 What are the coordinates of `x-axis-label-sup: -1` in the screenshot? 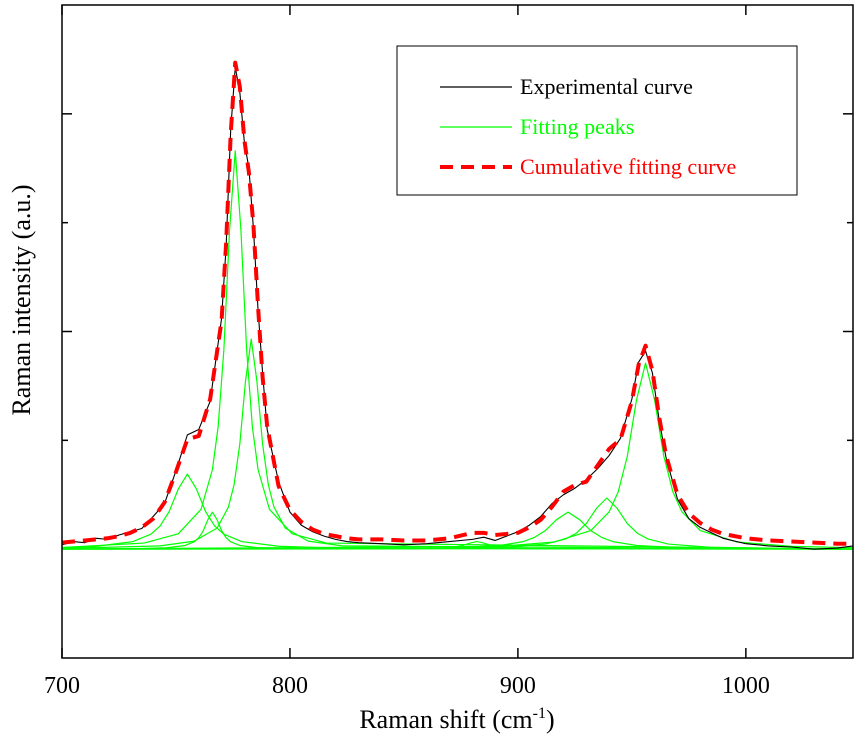 It's located at (539, 713).